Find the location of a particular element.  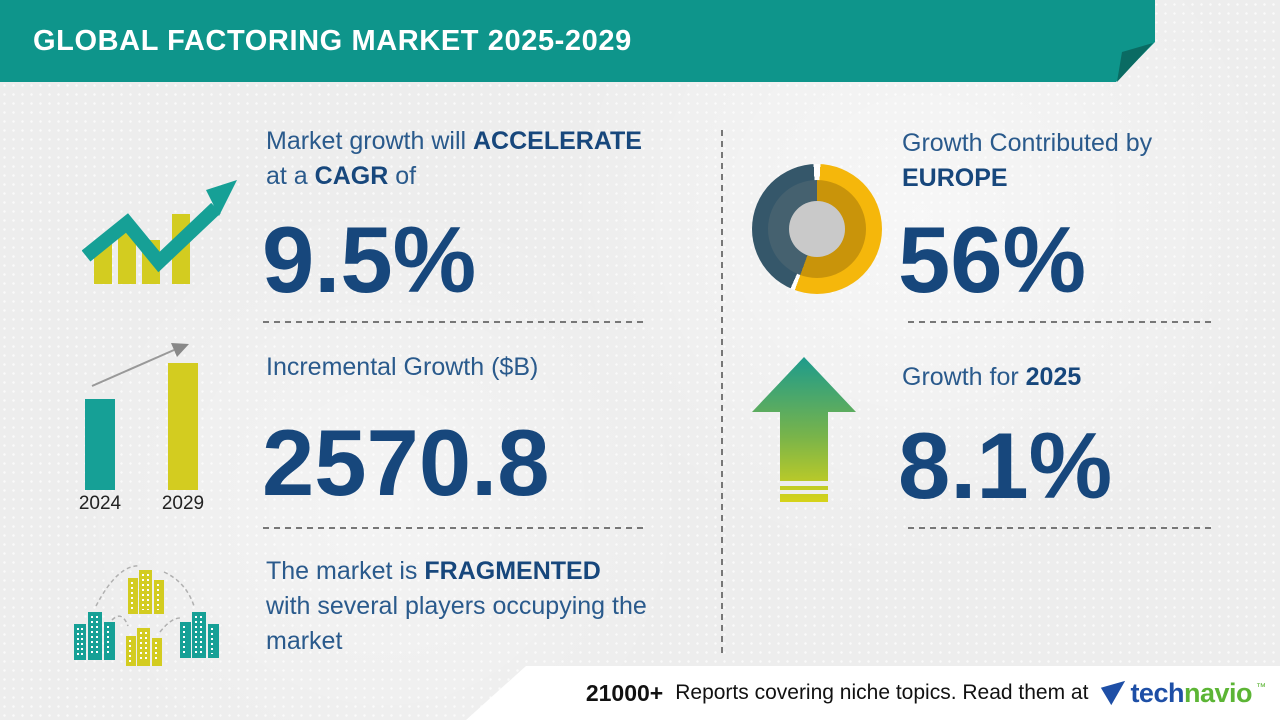

buildings-icon is located at coordinates (146, 615).